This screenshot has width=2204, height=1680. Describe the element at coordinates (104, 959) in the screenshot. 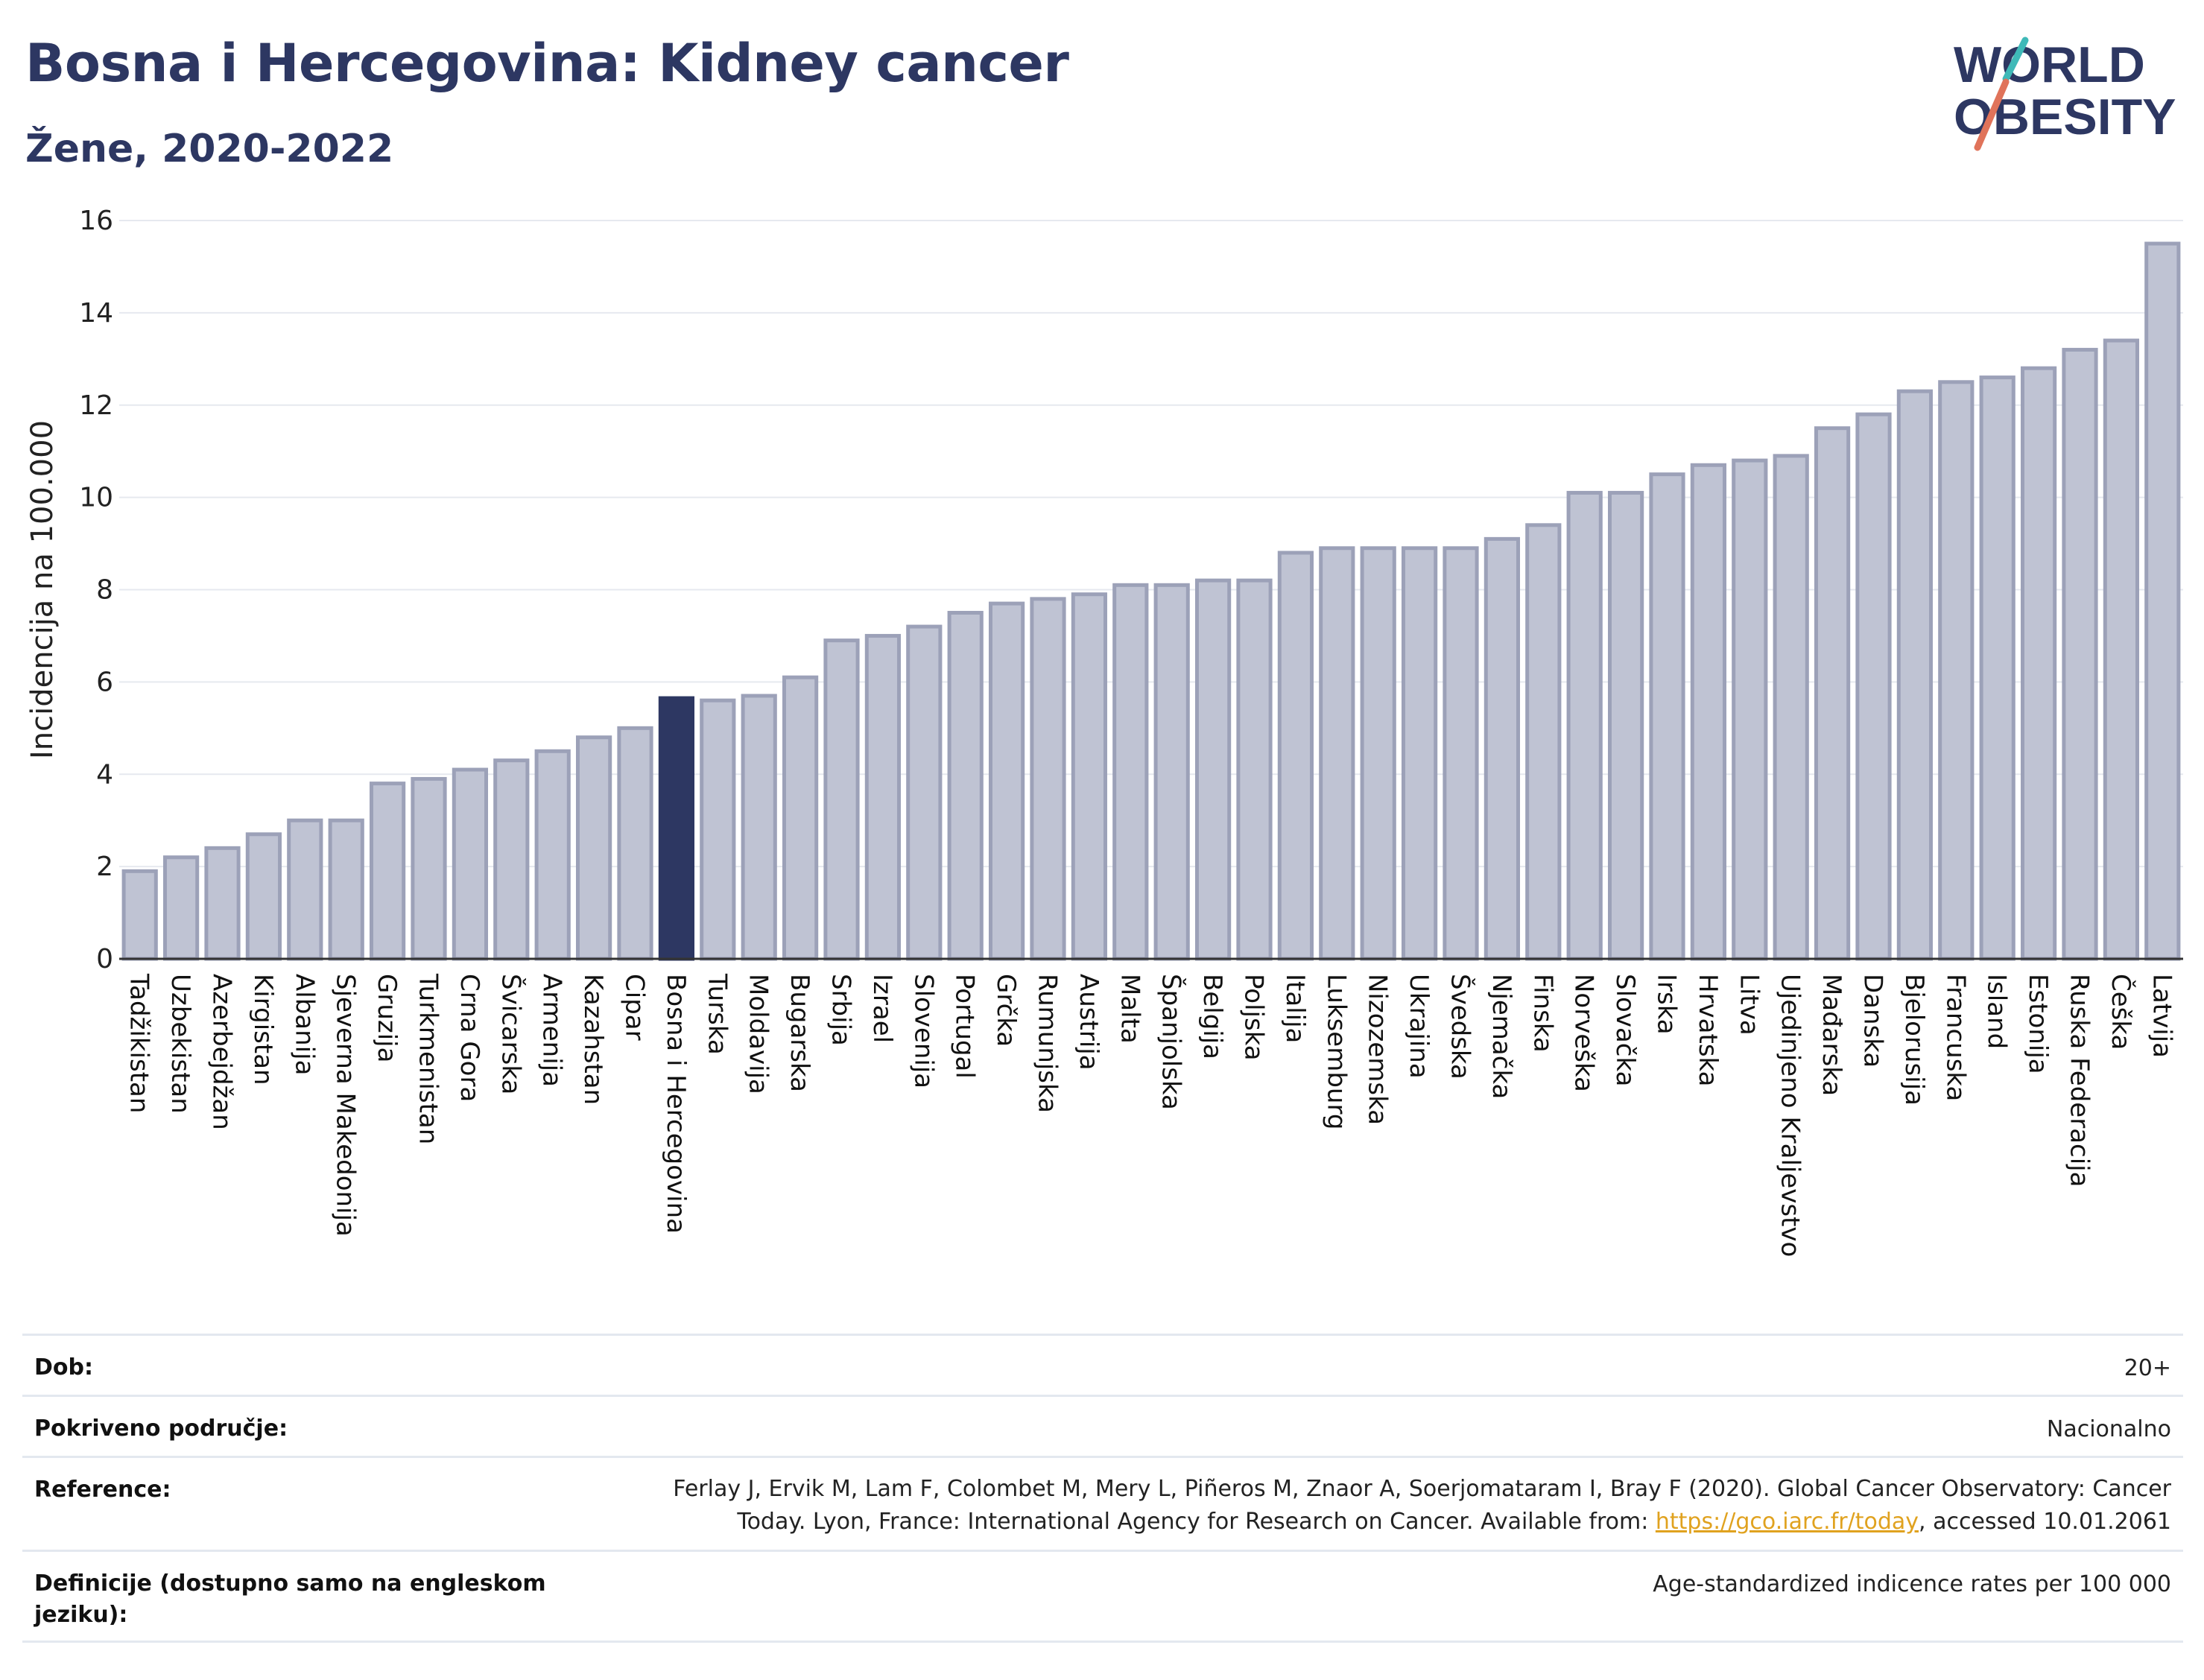

I see `y-tick-label: 0` at that location.